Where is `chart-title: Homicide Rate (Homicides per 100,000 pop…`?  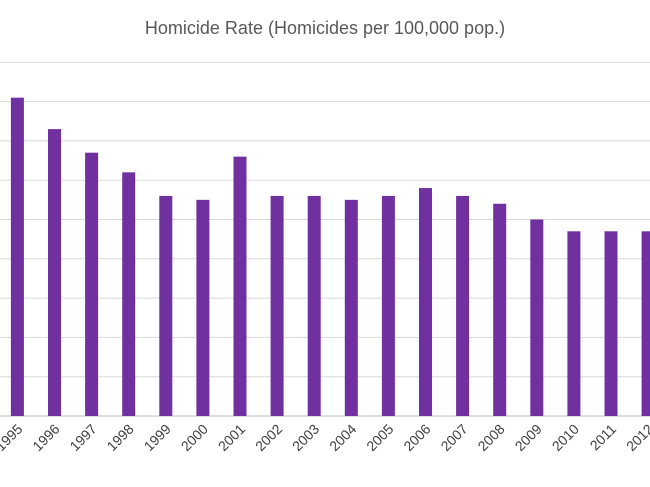
chart-title: Homicide Rate (Homicides per 100,000 pop… is located at coordinates (325, 28).